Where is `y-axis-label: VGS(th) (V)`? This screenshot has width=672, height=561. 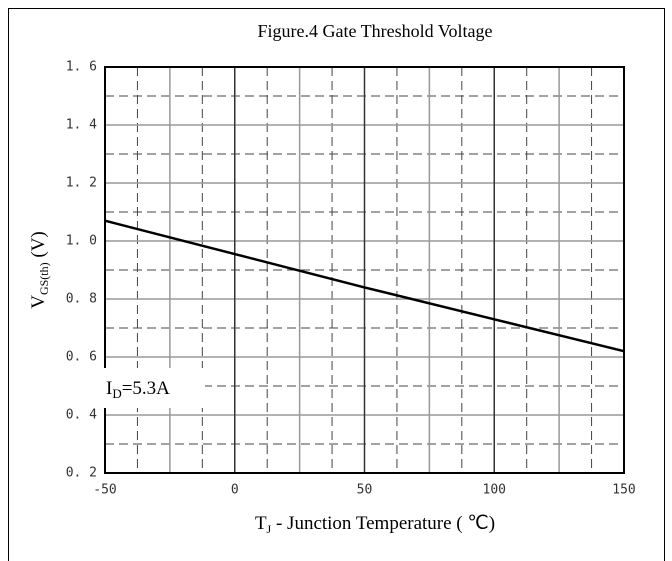
y-axis-label: VGS(th) (V) is located at coordinates (39, 270).